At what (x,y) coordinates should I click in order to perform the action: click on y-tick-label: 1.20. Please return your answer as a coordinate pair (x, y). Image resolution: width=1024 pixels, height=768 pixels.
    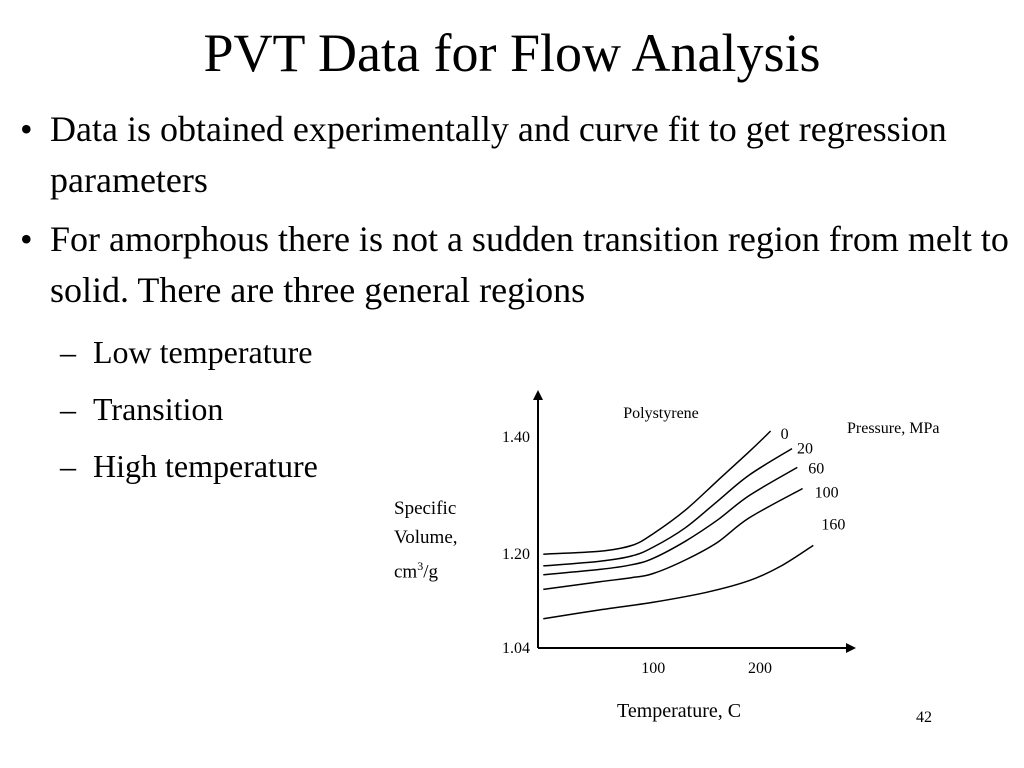
    Looking at the image, I should click on (516, 554).